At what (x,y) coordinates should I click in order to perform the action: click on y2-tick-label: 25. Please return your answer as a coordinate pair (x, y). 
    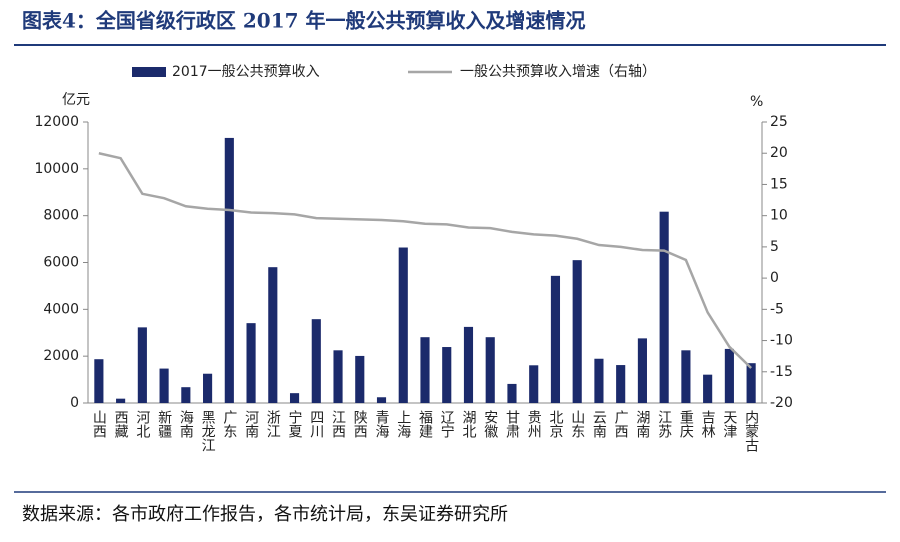
    Looking at the image, I should click on (779, 122).